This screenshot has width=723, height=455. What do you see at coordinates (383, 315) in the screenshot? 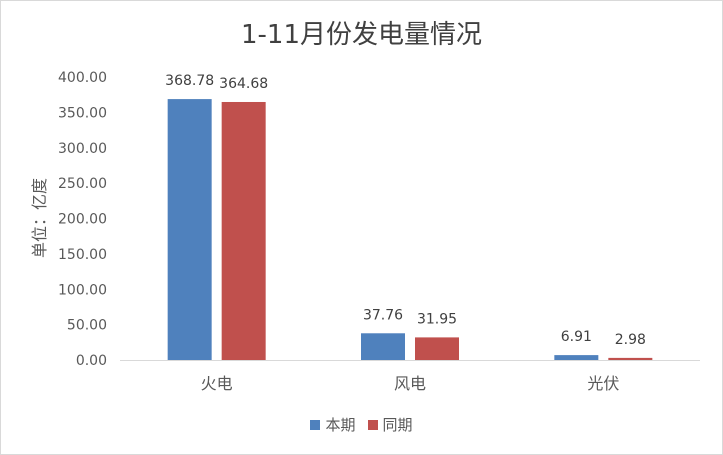
I see `data-label-0-1: 37.76` at bounding box center [383, 315].